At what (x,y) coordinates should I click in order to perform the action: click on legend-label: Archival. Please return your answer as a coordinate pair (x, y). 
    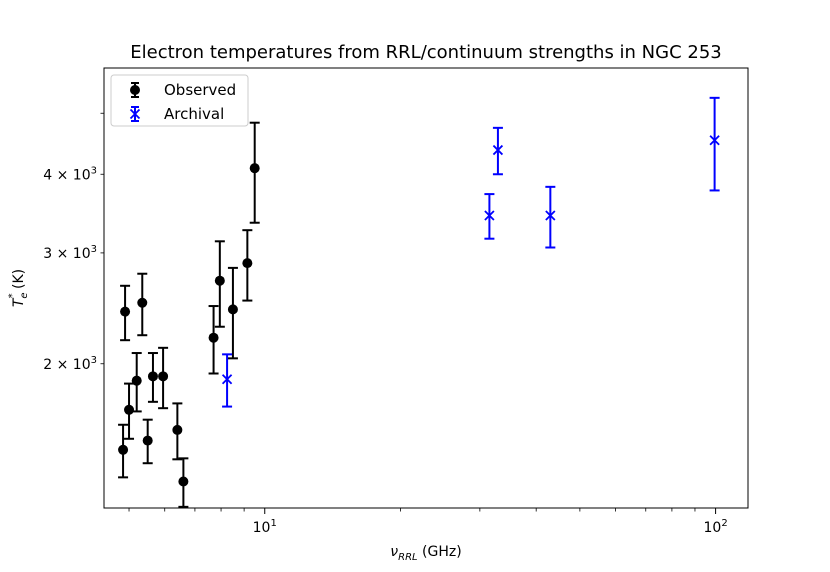
    Looking at the image, I should click on (194, 114).